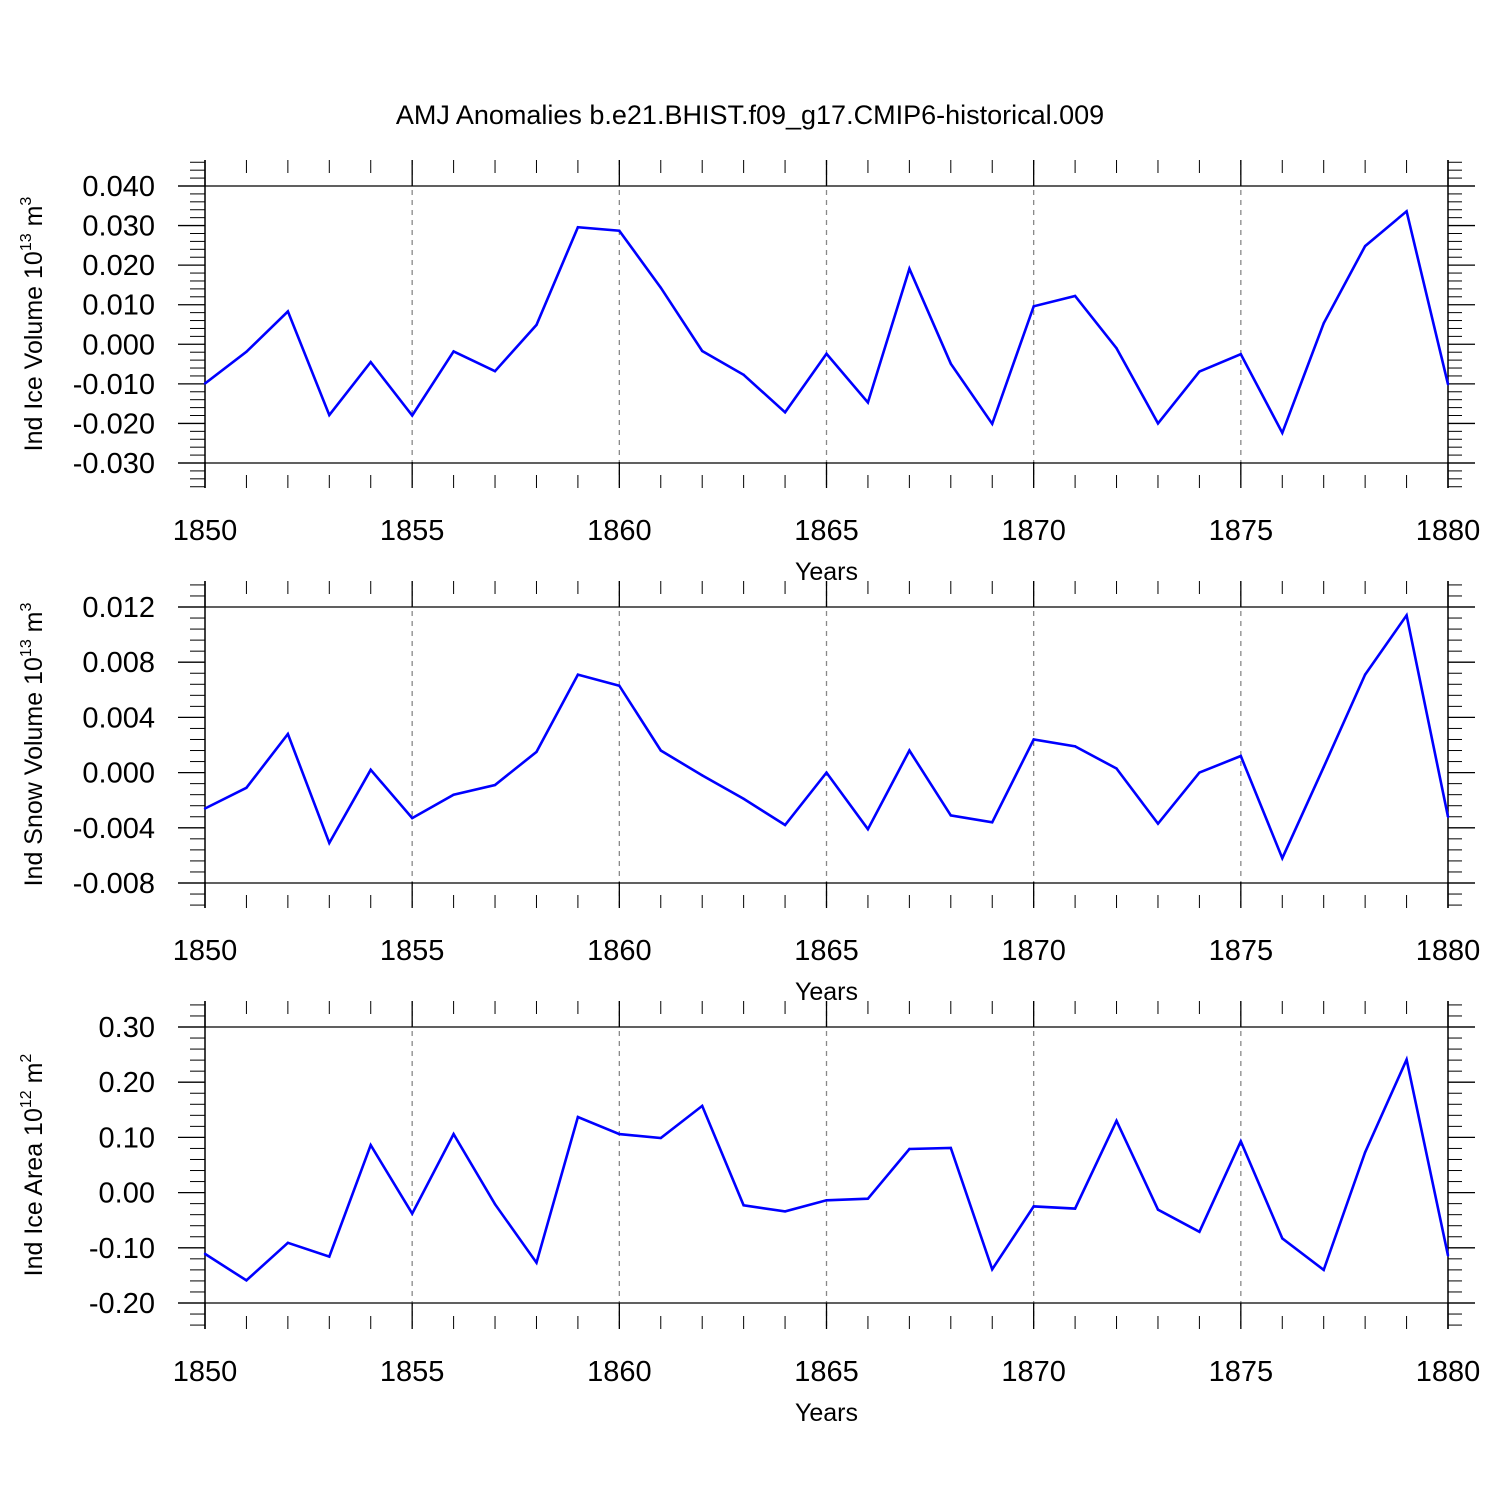 The width and height of the screenshot is (1500, 1500). Describe the element at coordinates (118, 266) in the screenshot. I see `y-tick-label: 0.020` at that location.